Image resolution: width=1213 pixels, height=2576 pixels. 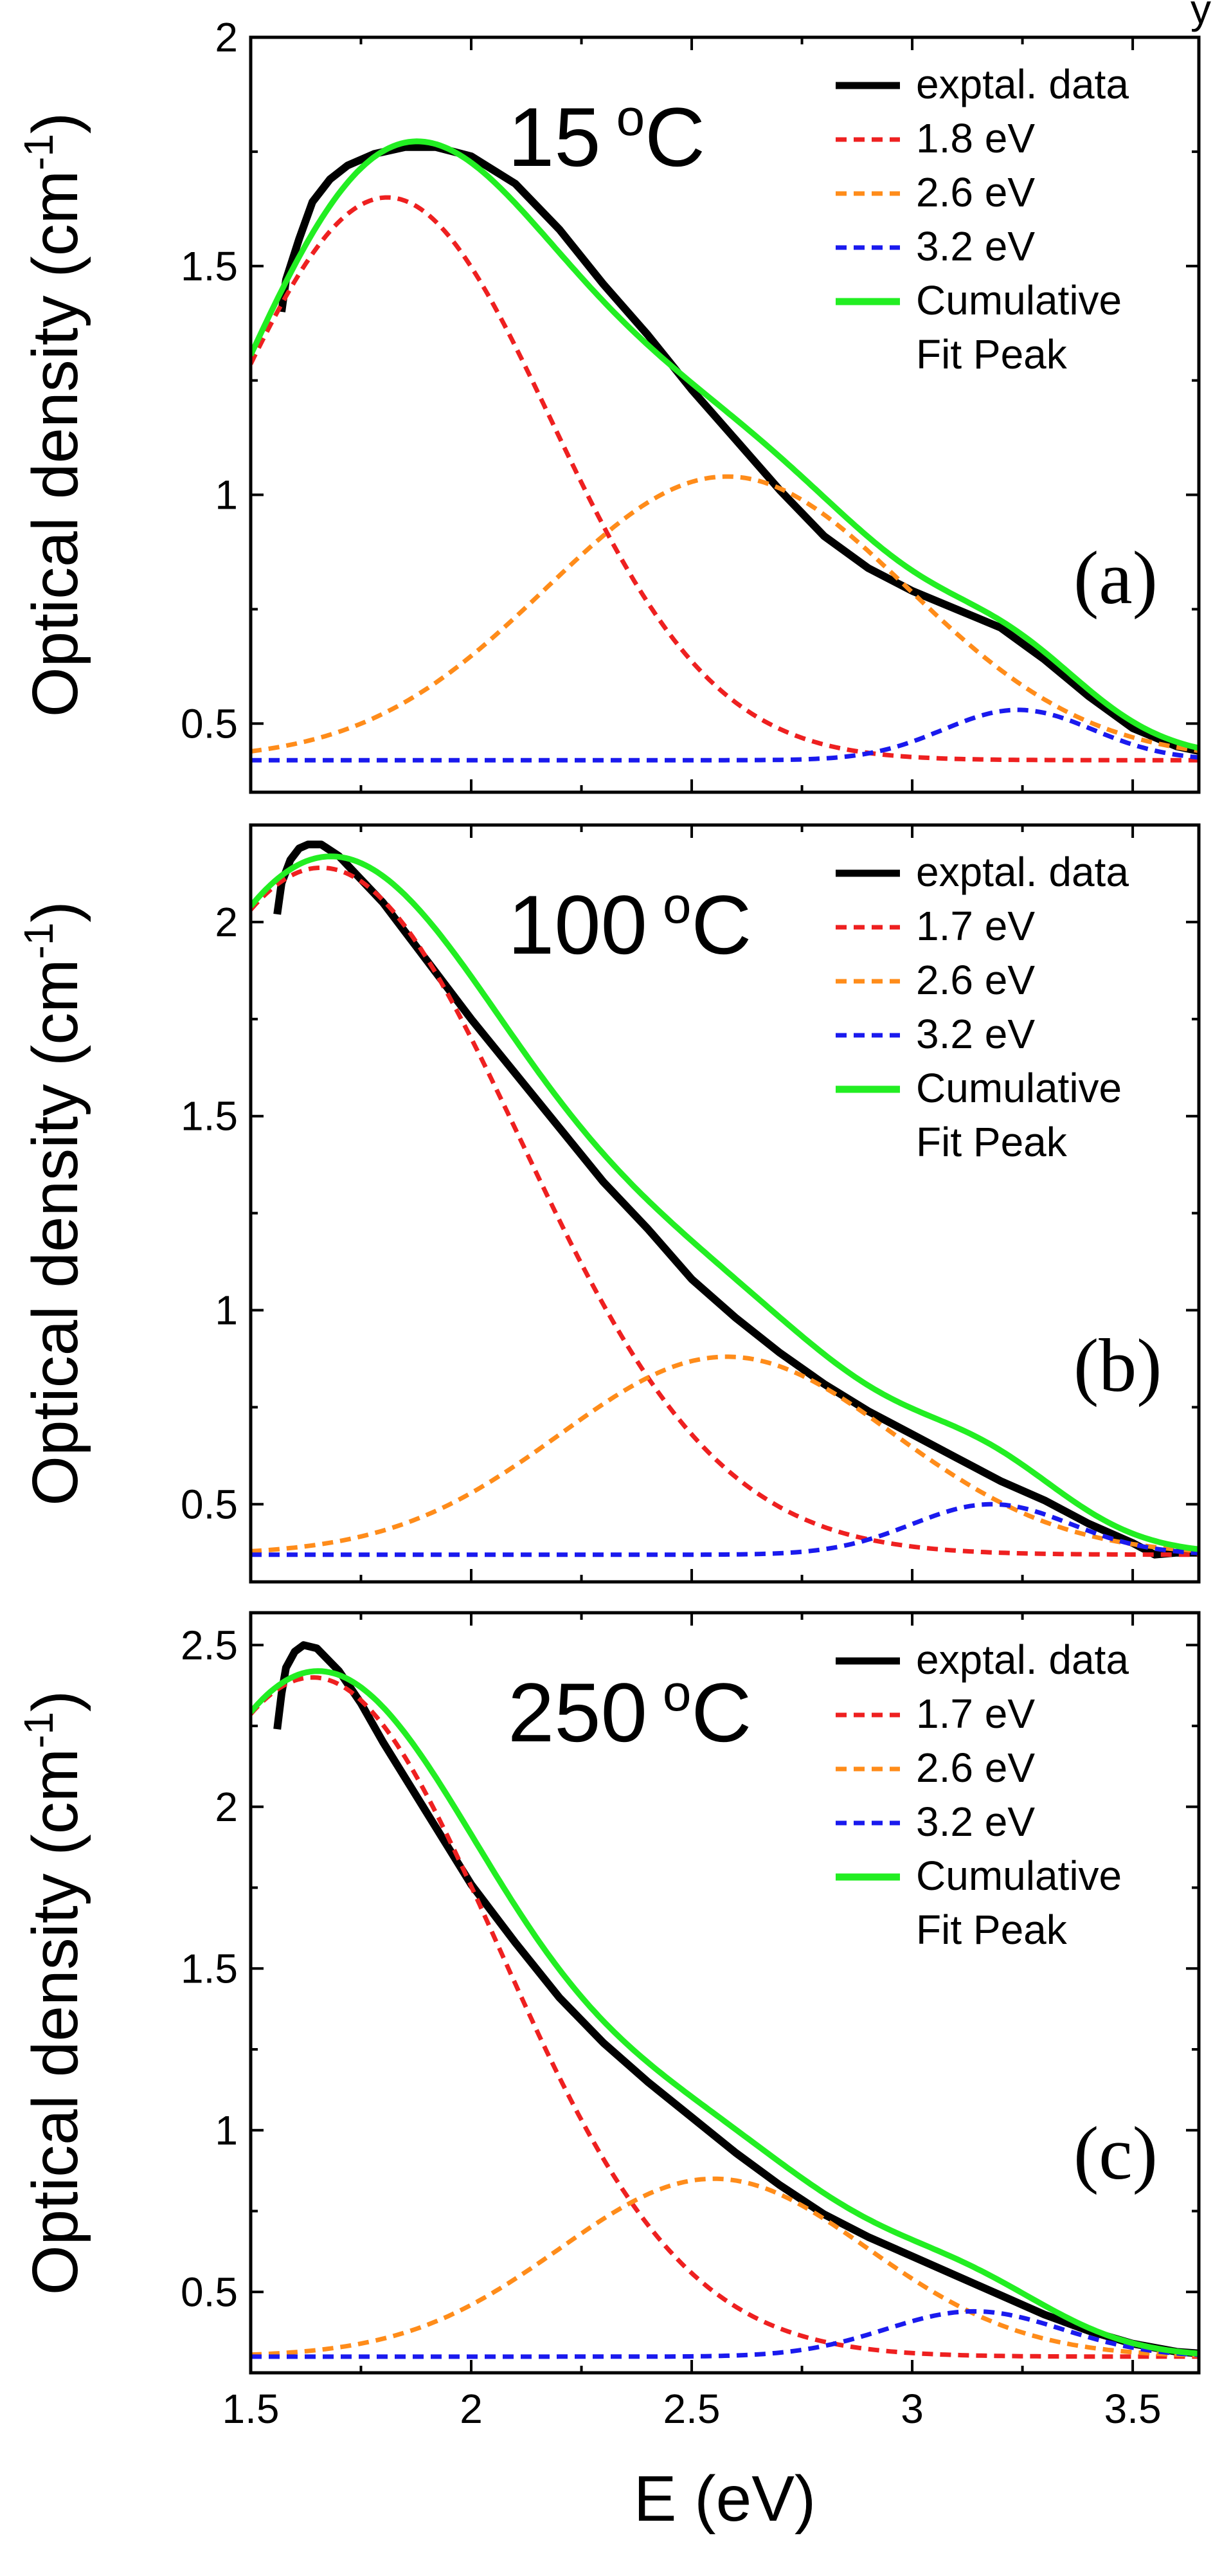 I want to click on temperature-label: 15 oC, so click(x=606, y=136).